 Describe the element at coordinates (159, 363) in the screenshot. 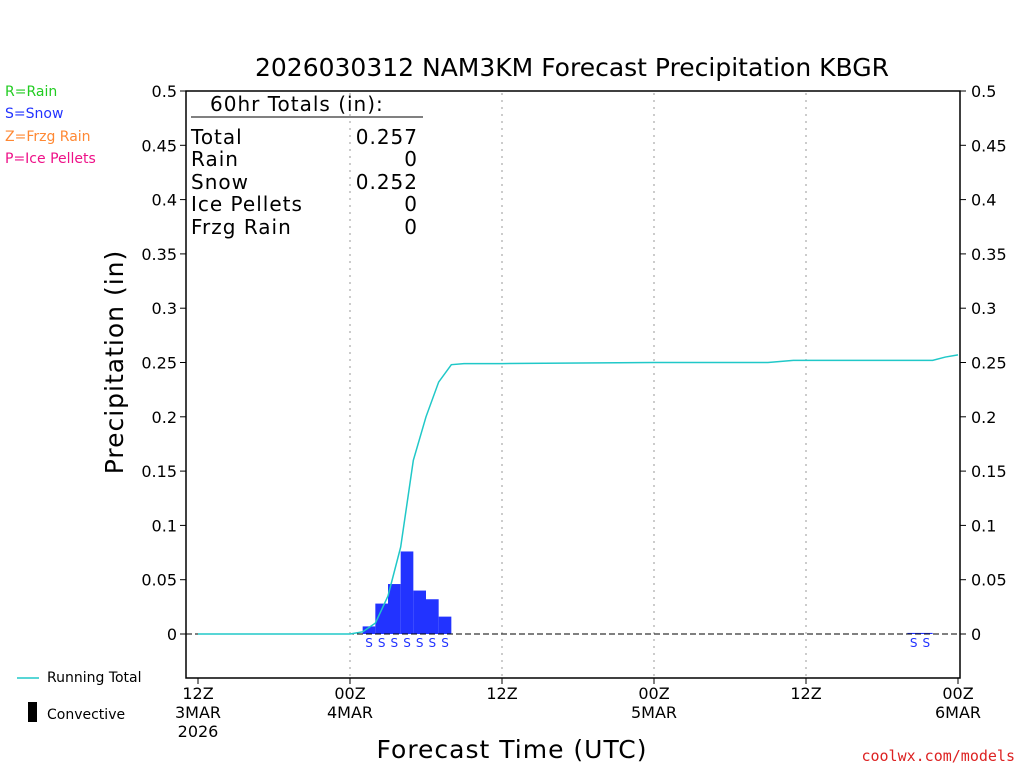

I see `y-tick-label-left: 0.25` at that location.